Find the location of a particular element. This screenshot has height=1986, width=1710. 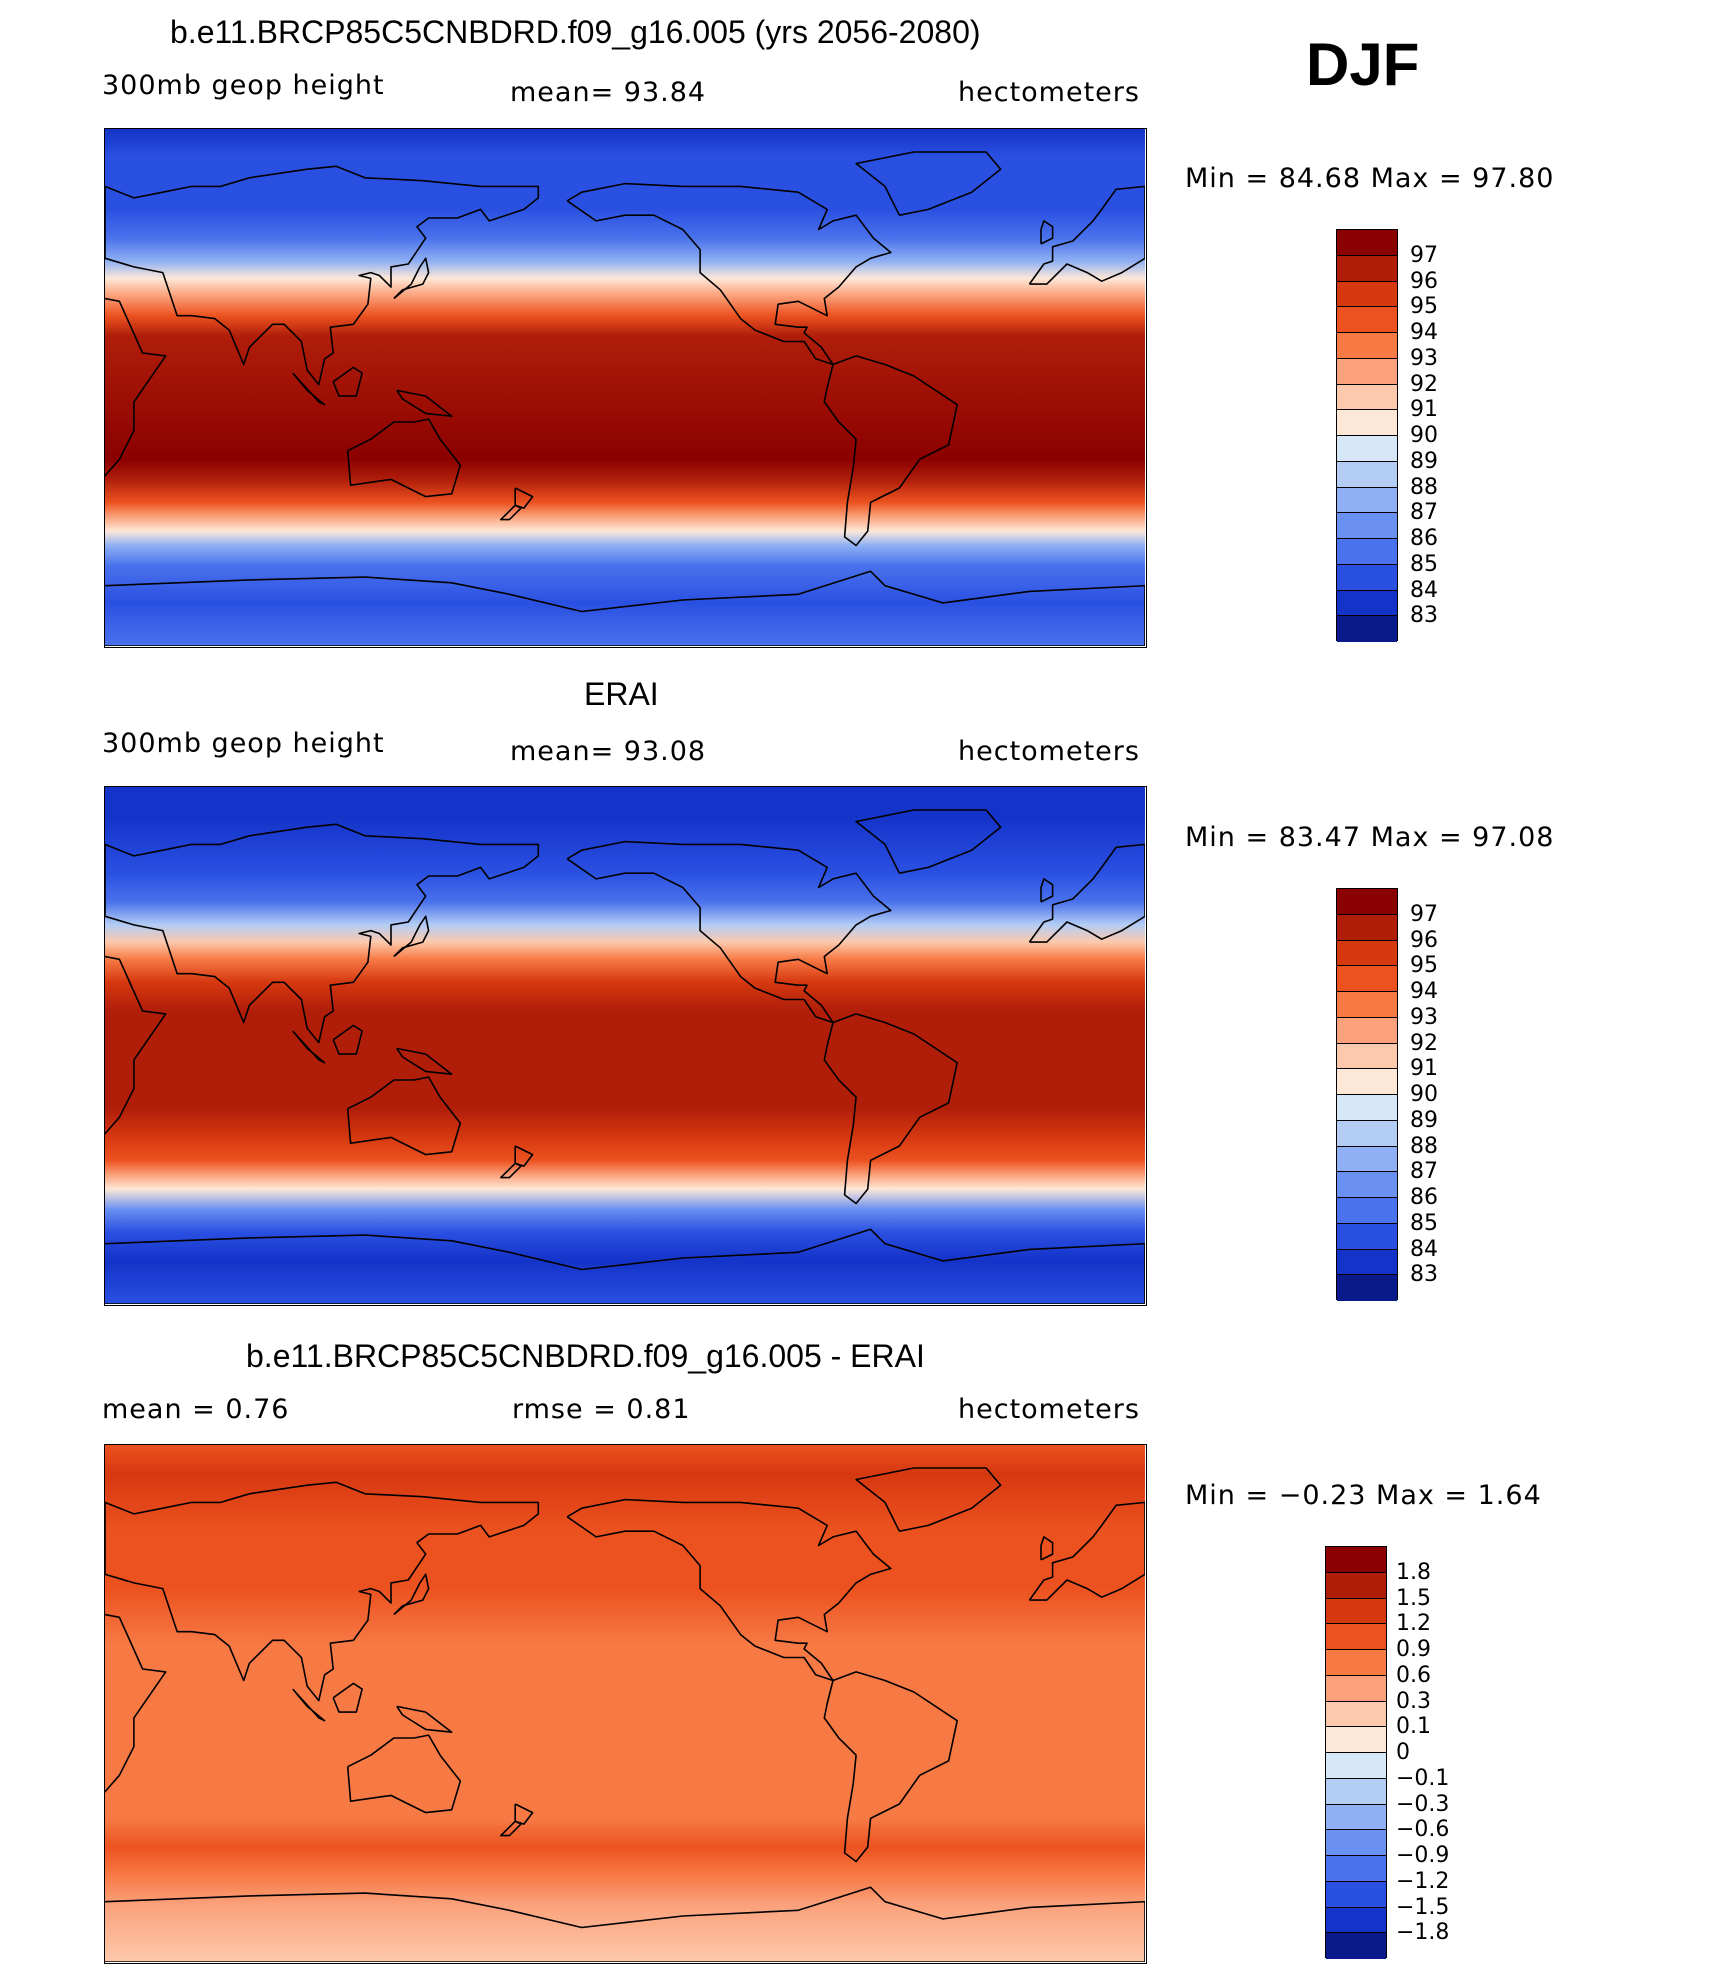

panel2-title: ERAI is located at coordinates (621, 694).